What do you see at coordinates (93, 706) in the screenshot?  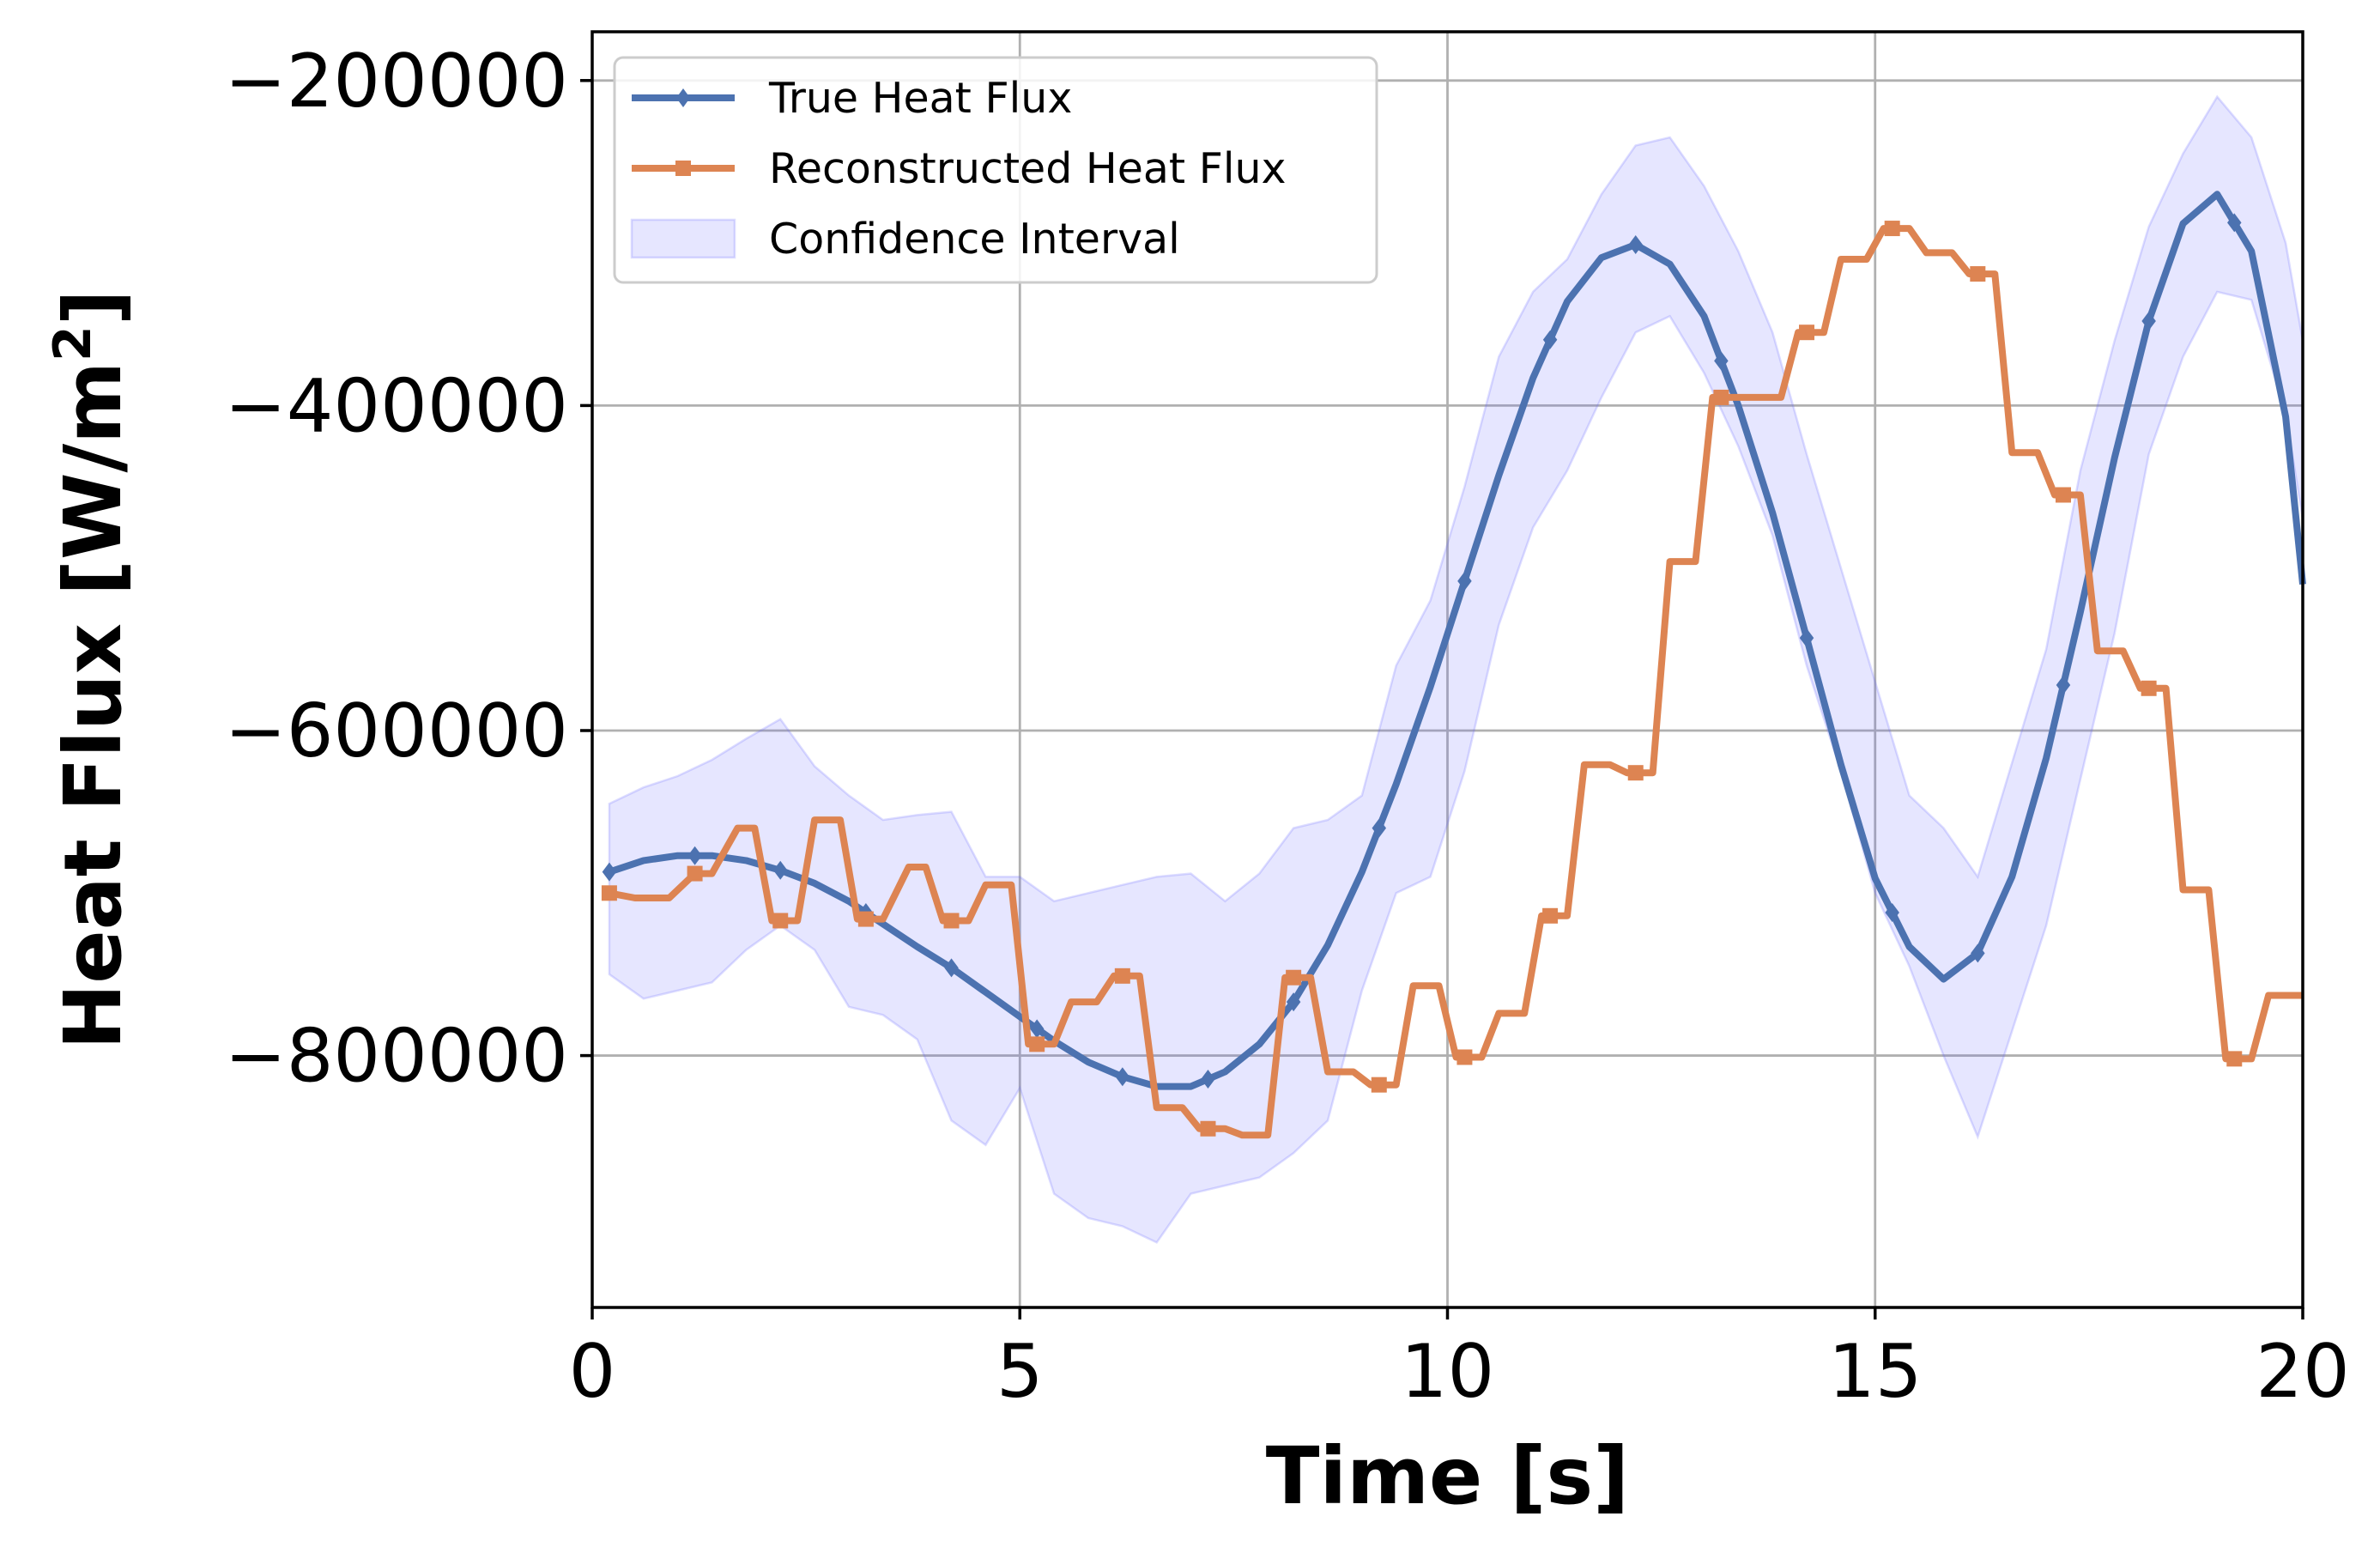 I see `y-axis-title-main: Heat Flux [W/m` at bounding box center [93, 706].